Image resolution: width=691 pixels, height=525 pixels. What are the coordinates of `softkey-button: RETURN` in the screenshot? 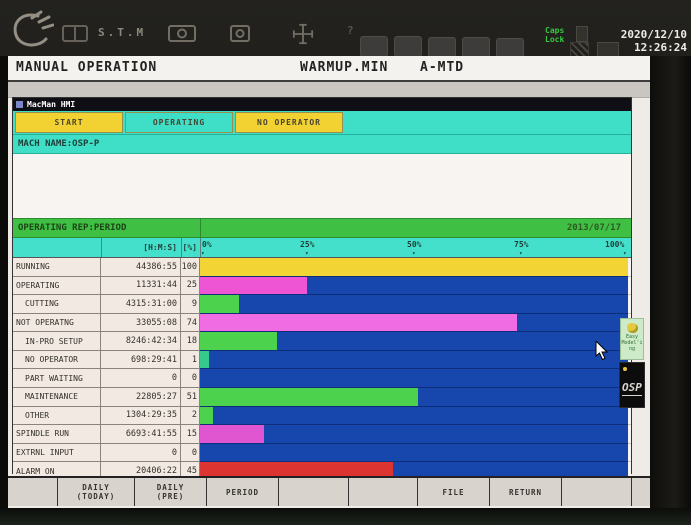 It's located at (526, 492).